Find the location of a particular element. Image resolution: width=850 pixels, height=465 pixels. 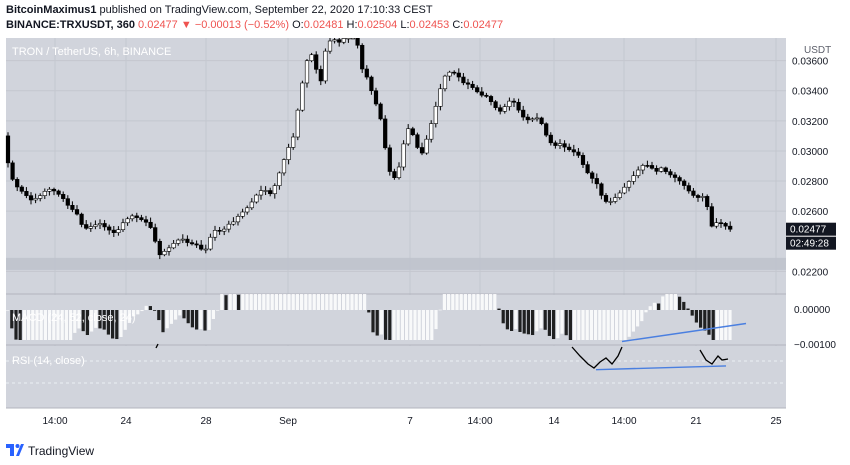

rsi-pane is located at coordinates (396, 377).